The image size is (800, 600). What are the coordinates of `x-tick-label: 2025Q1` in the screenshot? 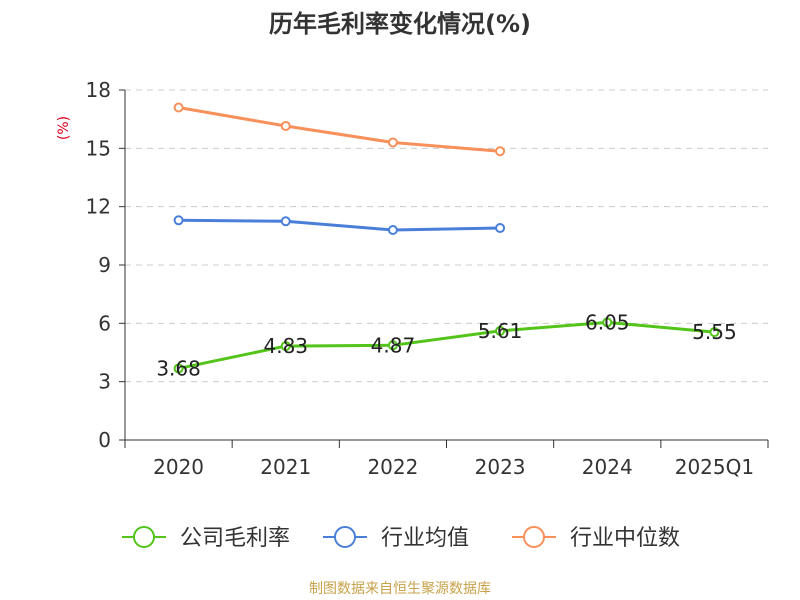 It's located at (714, 467).